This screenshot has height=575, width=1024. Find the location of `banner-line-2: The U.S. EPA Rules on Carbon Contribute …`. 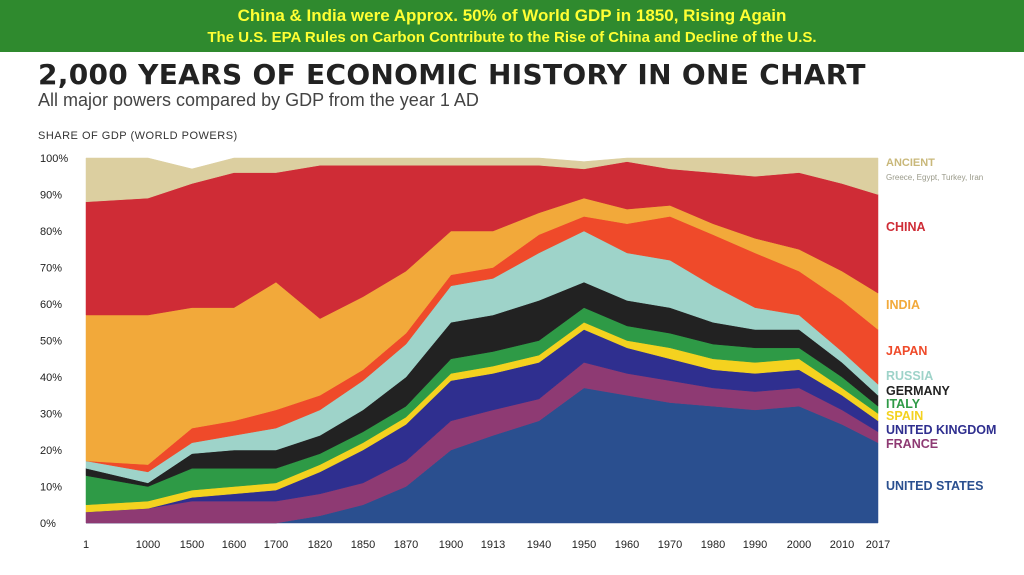

banner-line-2: The U.S. EPA Rules on Carbon Contribute … is located at coordinates (512, 37).